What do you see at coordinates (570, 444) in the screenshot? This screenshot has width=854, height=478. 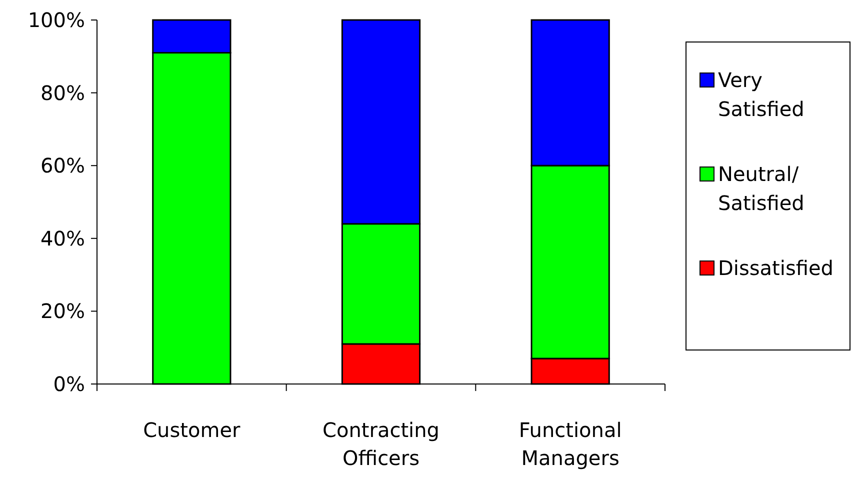 I see `x-tick-label: Functional Managers` at bounding box center [570, 444].